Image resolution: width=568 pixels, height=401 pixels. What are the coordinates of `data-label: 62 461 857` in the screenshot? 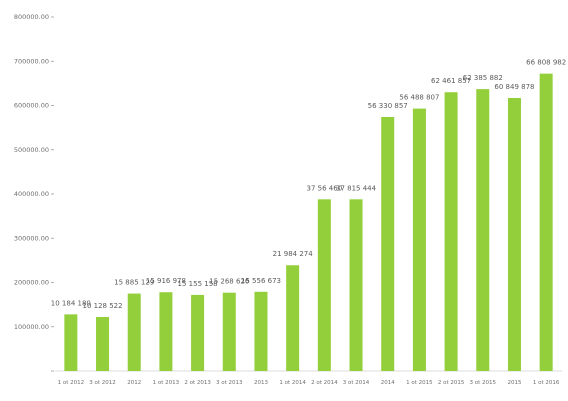 It's located at (451, 81).